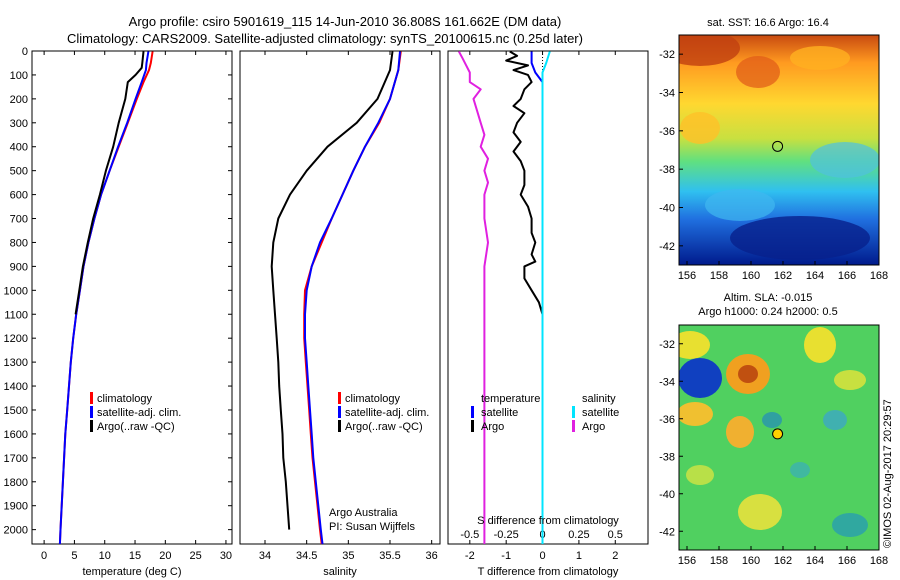 The height and width of the screenshot is (580, 900). Describe the element at coordinates (783, 561) in the screenshot. I see `map-x-tick-label: 162` at that location.